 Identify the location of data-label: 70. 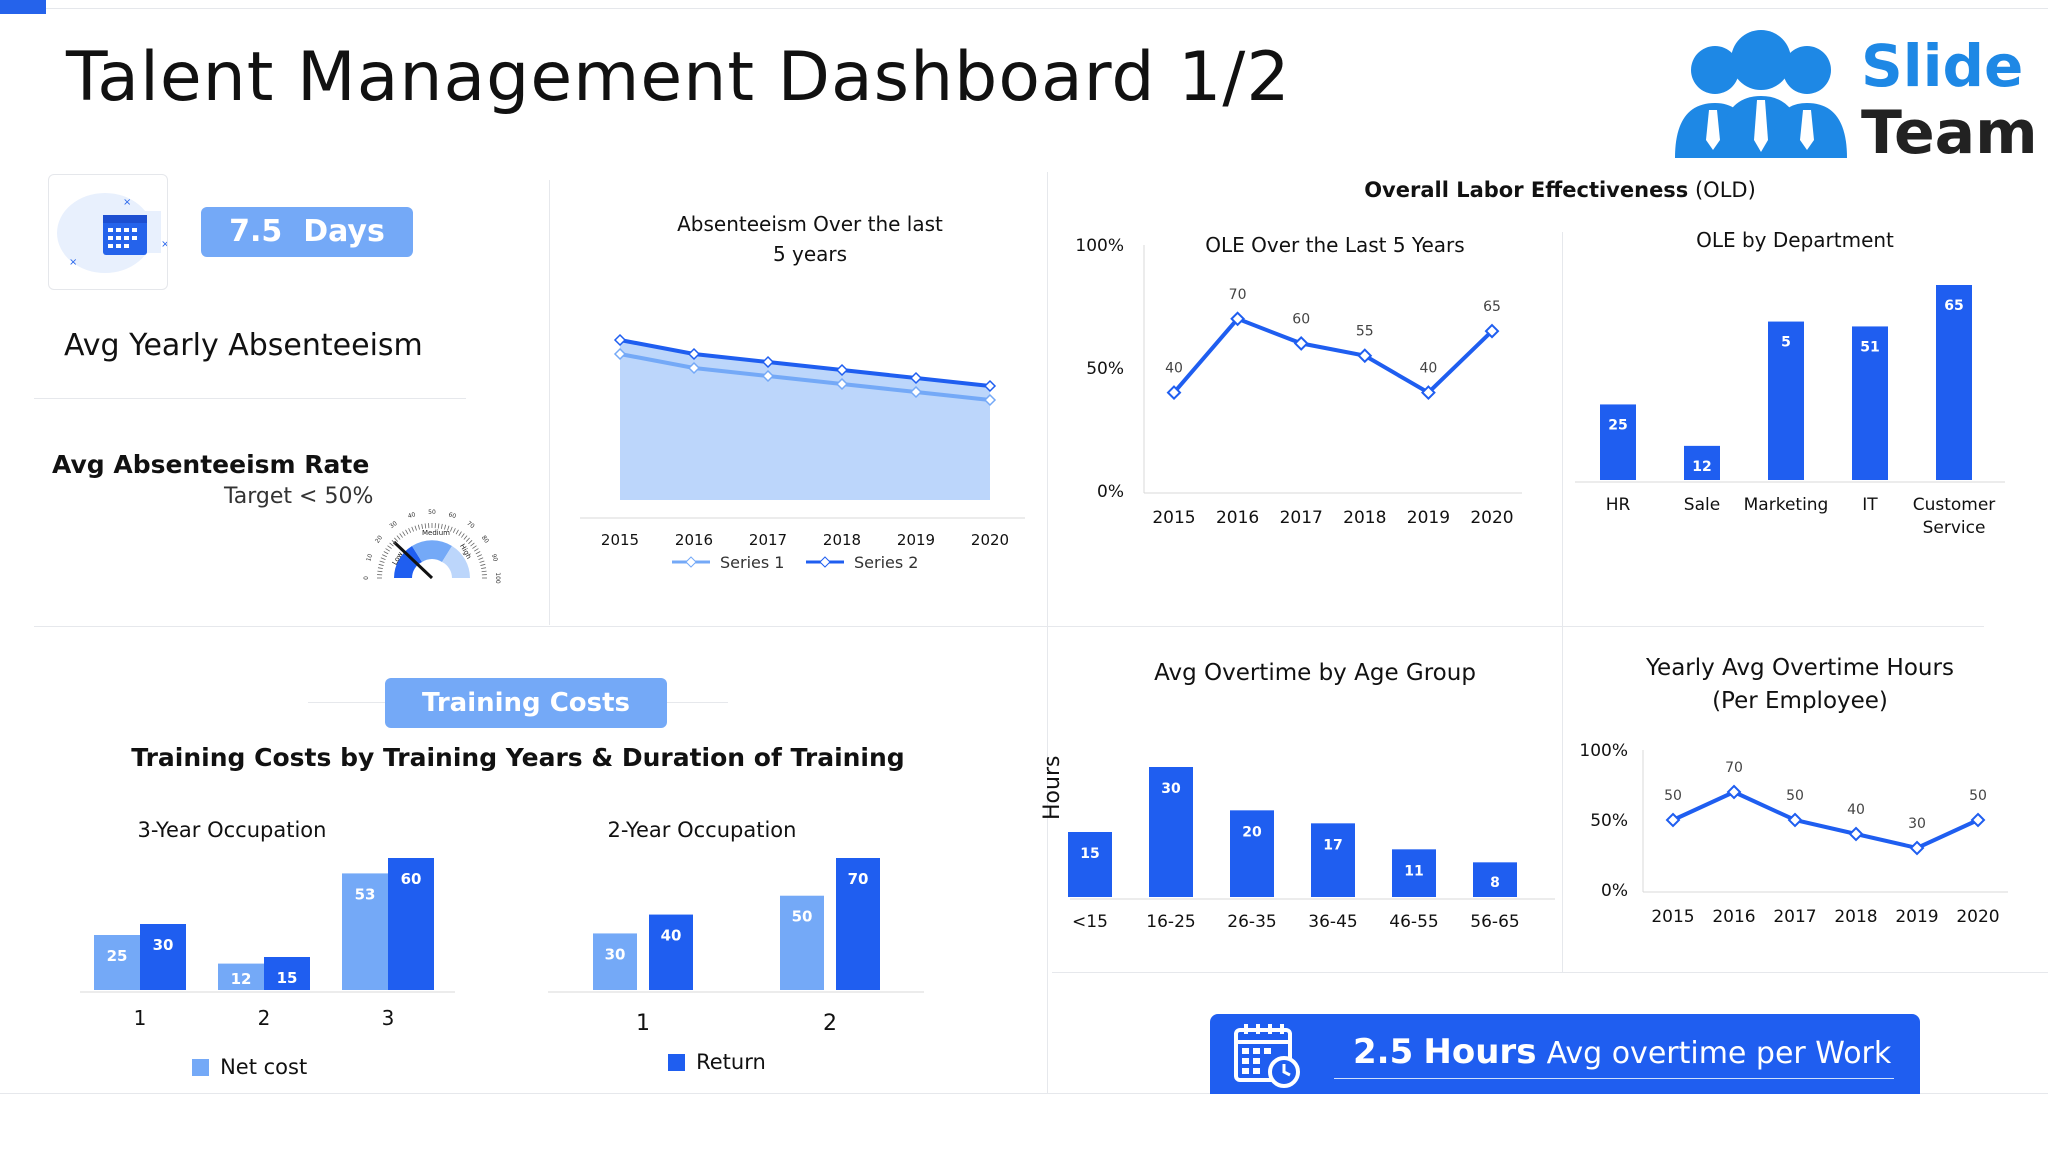
(1238, 295).